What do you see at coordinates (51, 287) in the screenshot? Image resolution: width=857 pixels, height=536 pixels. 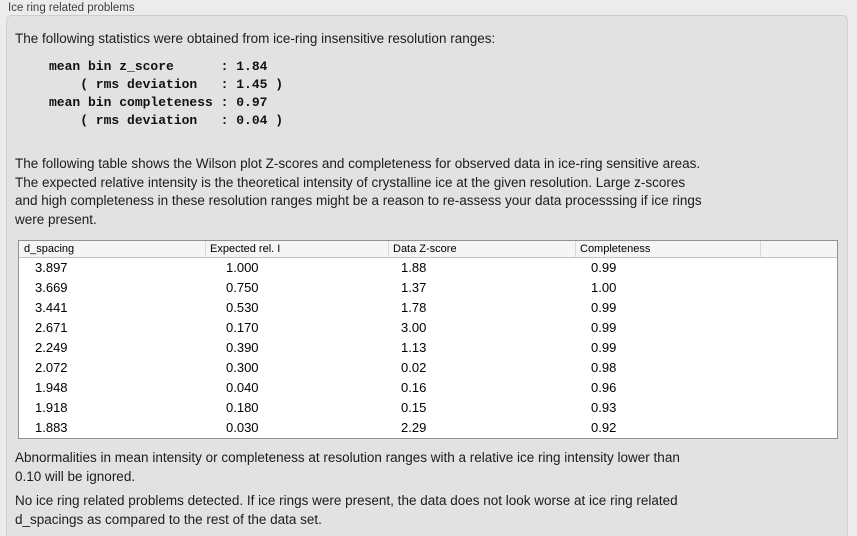 I see `cell-d-spacing: 3.669` at bounding box center [51, 287].